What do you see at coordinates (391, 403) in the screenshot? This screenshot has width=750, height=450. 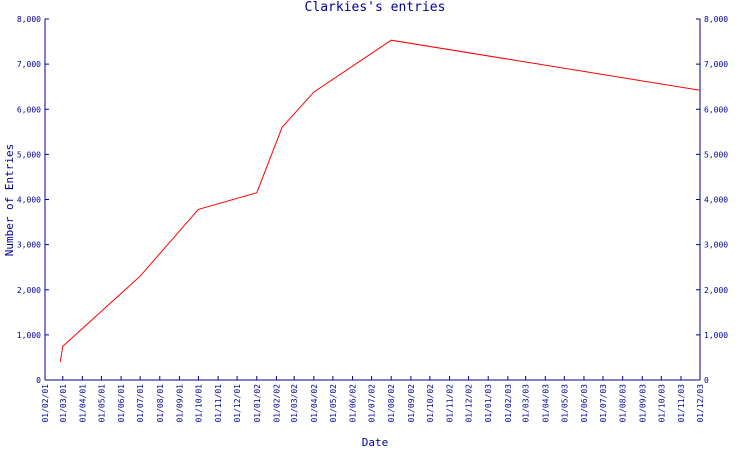 I see `x-tick-label: 01/08/02` at bounding box center [391, 403].